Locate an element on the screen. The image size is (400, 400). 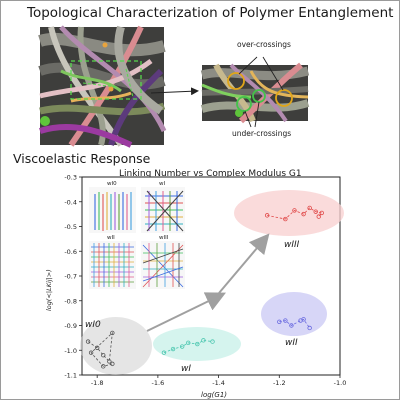
x-axis-label: log(G1) is located at coordinates (214, 395).